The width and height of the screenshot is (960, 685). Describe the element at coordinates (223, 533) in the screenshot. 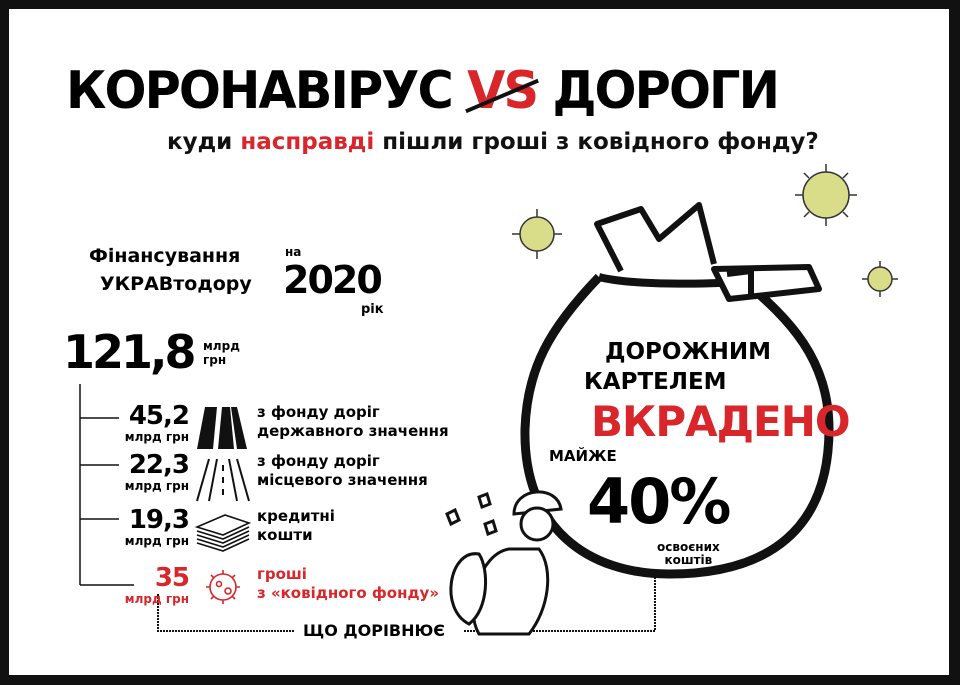

I see `money-stack-icon` at that location.